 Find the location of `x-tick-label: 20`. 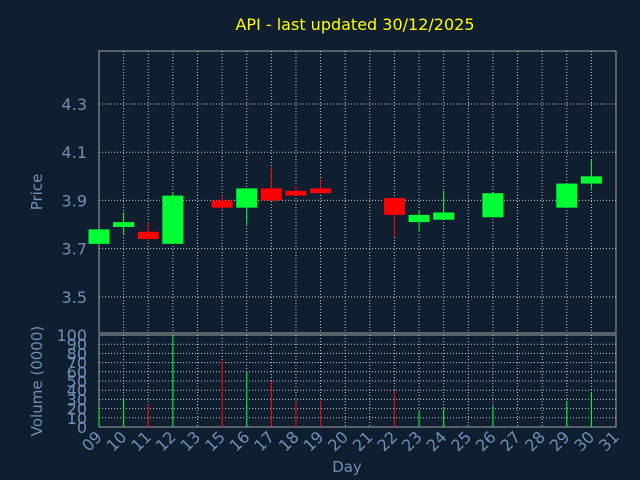

x-tick-label: 20 is located at coordinates (338, 441).